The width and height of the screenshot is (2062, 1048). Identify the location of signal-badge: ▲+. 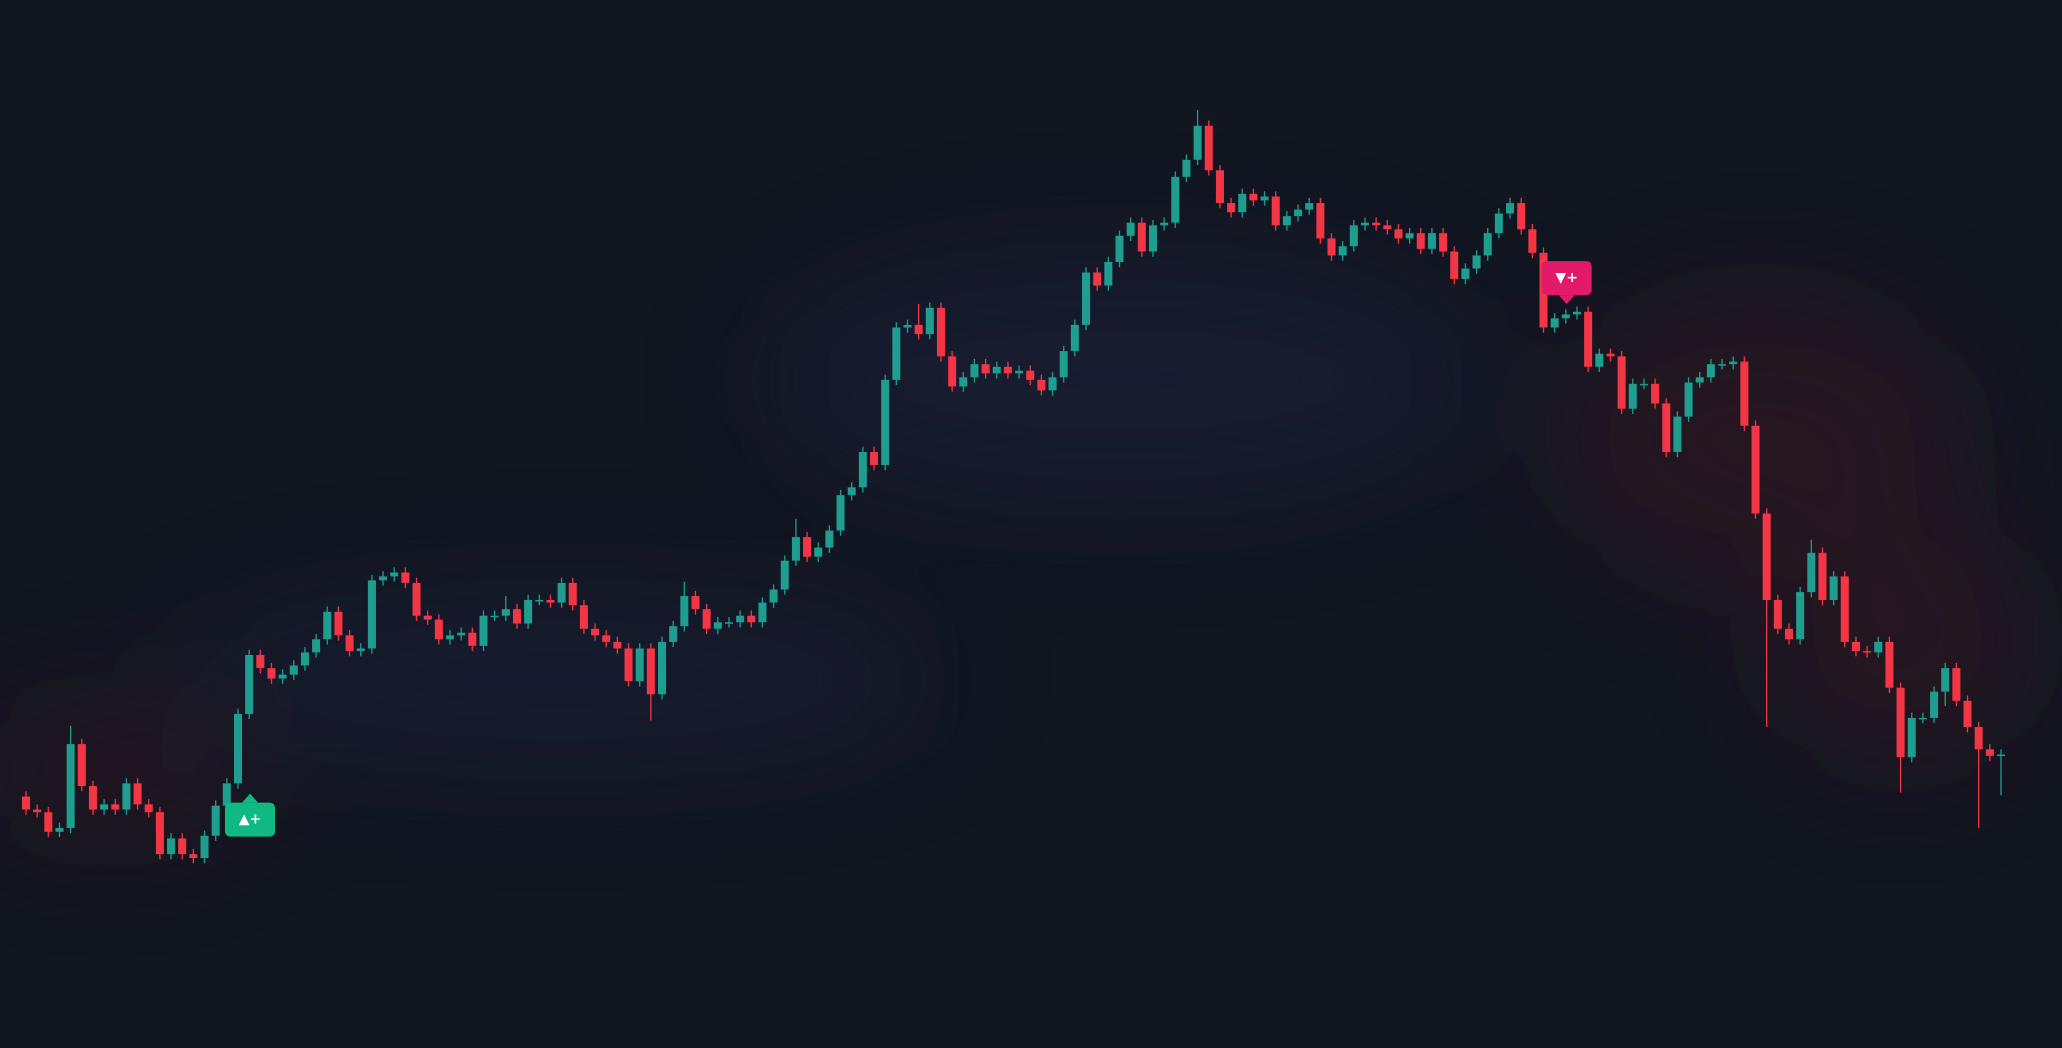
(250, 815).